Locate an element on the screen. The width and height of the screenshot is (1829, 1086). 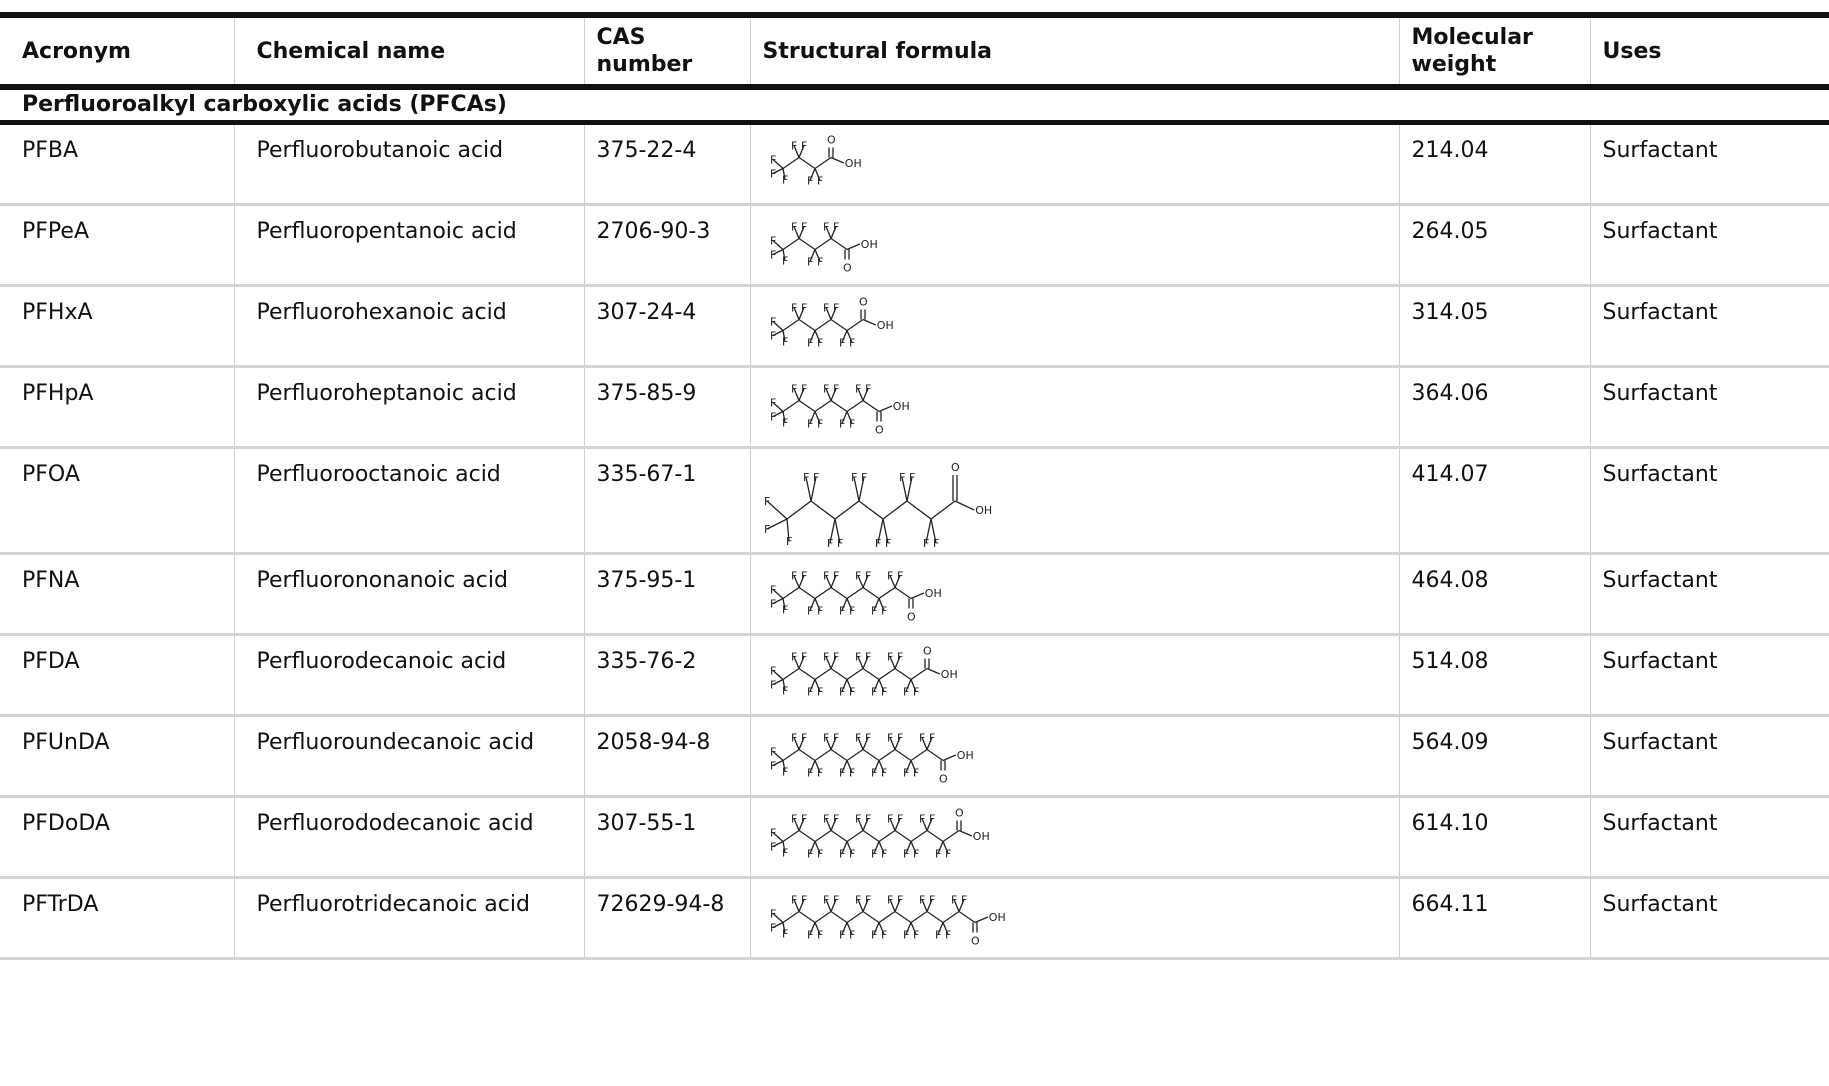
cell-structural-formula: F F F F F F F F F F F F F F F F F F F O OH is located at coordinates (1074, 675).